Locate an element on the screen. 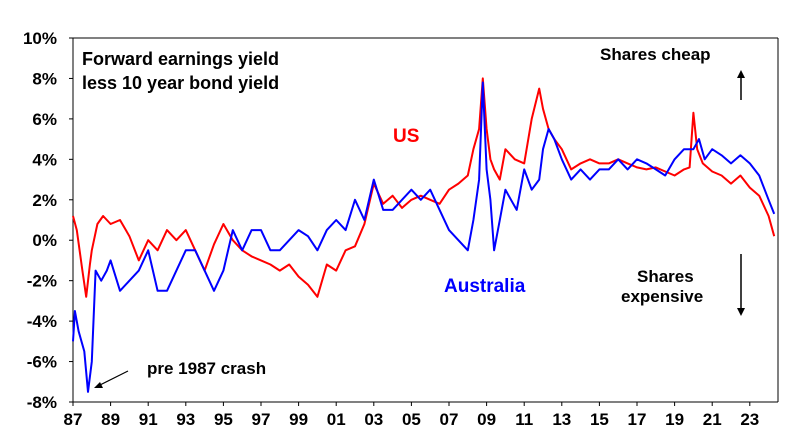 The image size is (803, 446). y-tick-label: 10% is located at coordinates (40, 38).